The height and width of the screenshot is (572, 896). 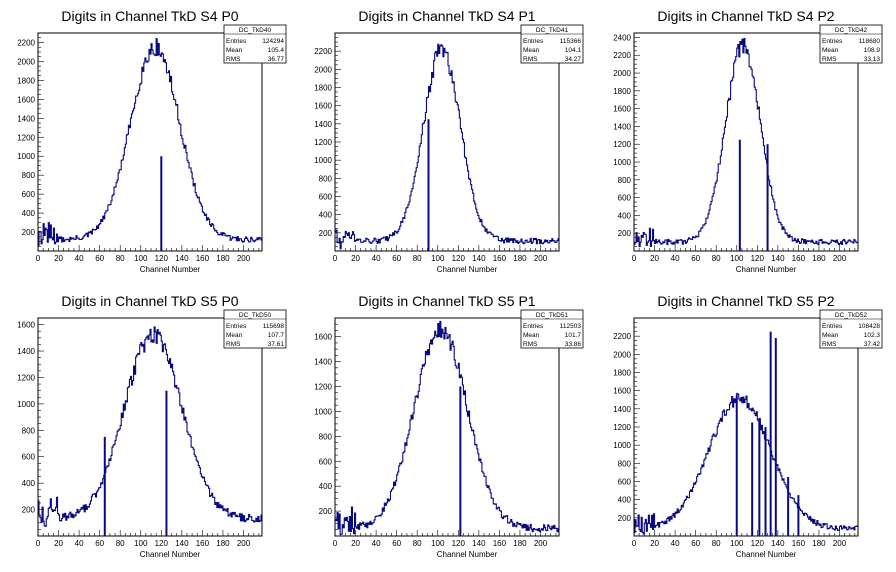 I want to click on chart-title: Digits in Channel TkD S5 P1, so click(x=446, y=301).